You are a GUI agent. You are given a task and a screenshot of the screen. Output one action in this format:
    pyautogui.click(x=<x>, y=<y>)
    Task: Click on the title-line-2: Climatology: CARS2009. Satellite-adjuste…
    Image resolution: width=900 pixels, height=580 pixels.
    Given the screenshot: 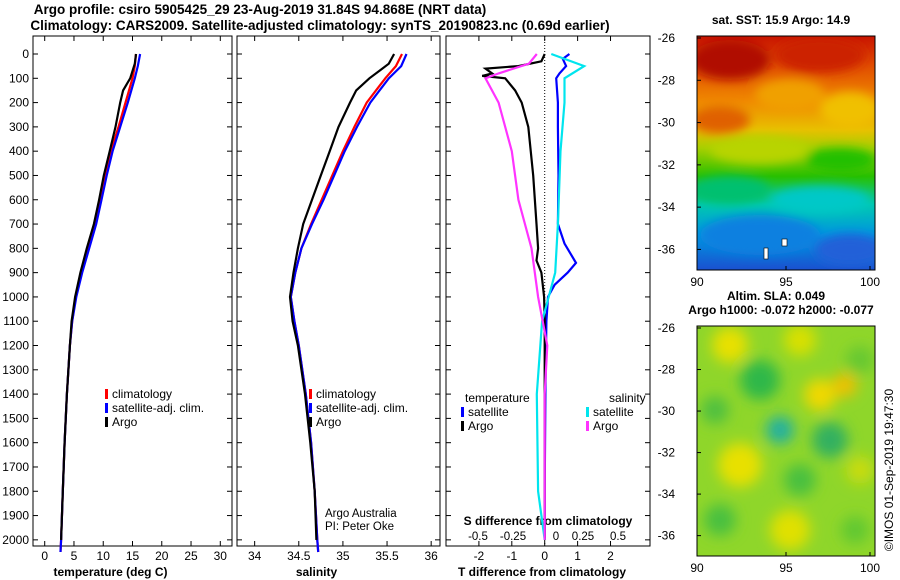 What is the action you would take?
    pyautogui.click(x=320, y=25)
    